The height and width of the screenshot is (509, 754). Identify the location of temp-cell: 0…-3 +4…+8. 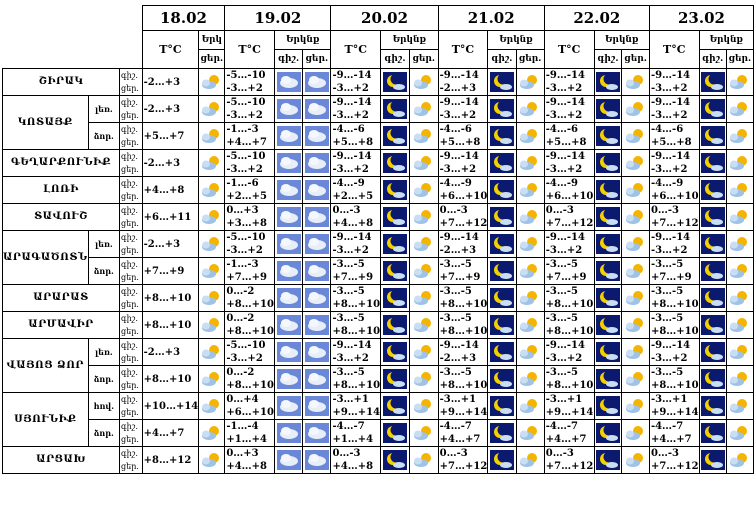
(356, 217).